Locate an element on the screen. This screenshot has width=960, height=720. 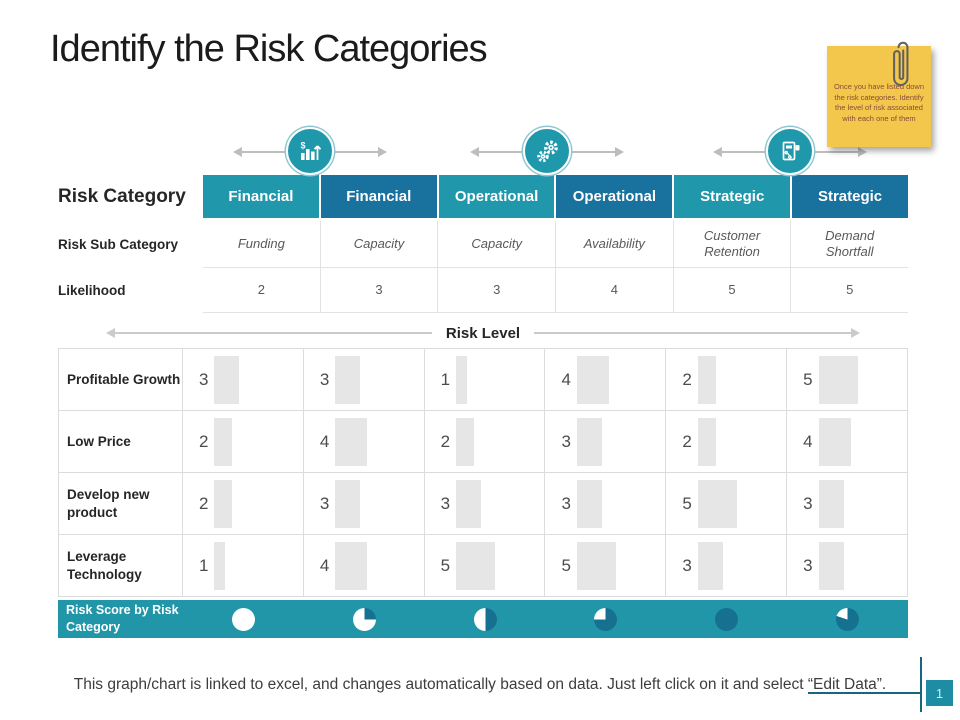
likelihood-cell: 4 is located at coordinates (614, 290).